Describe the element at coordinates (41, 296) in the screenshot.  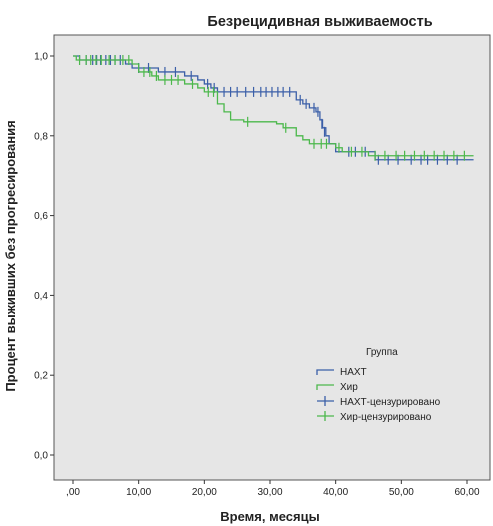
I see `y-tick-label: 0,4` at that location.